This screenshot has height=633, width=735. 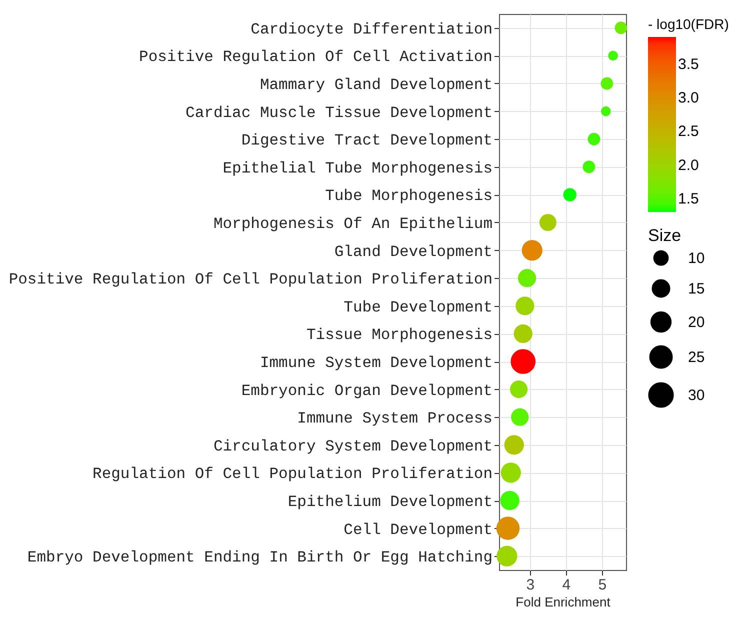 I want to click on legend-label: 15, so click(x=696, y=289).